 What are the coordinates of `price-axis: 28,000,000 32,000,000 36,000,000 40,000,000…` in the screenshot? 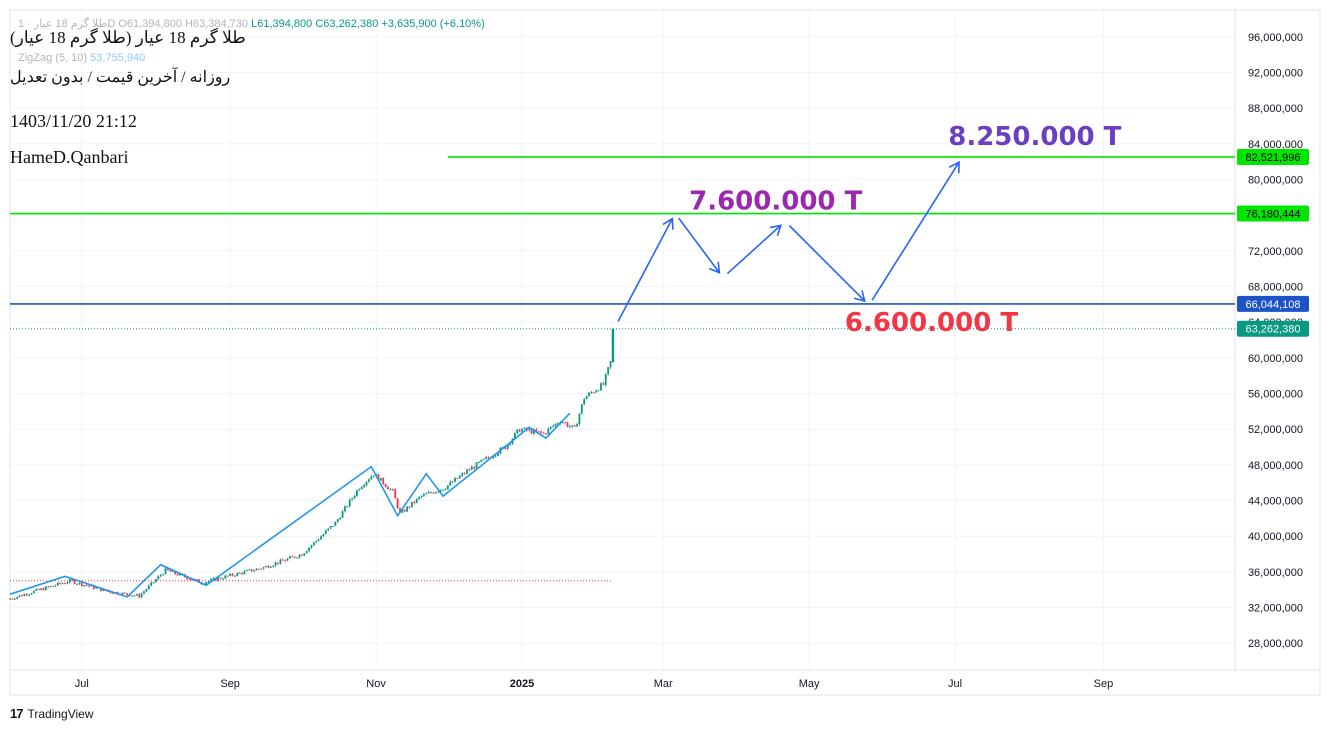 It's located at (1275, 341).